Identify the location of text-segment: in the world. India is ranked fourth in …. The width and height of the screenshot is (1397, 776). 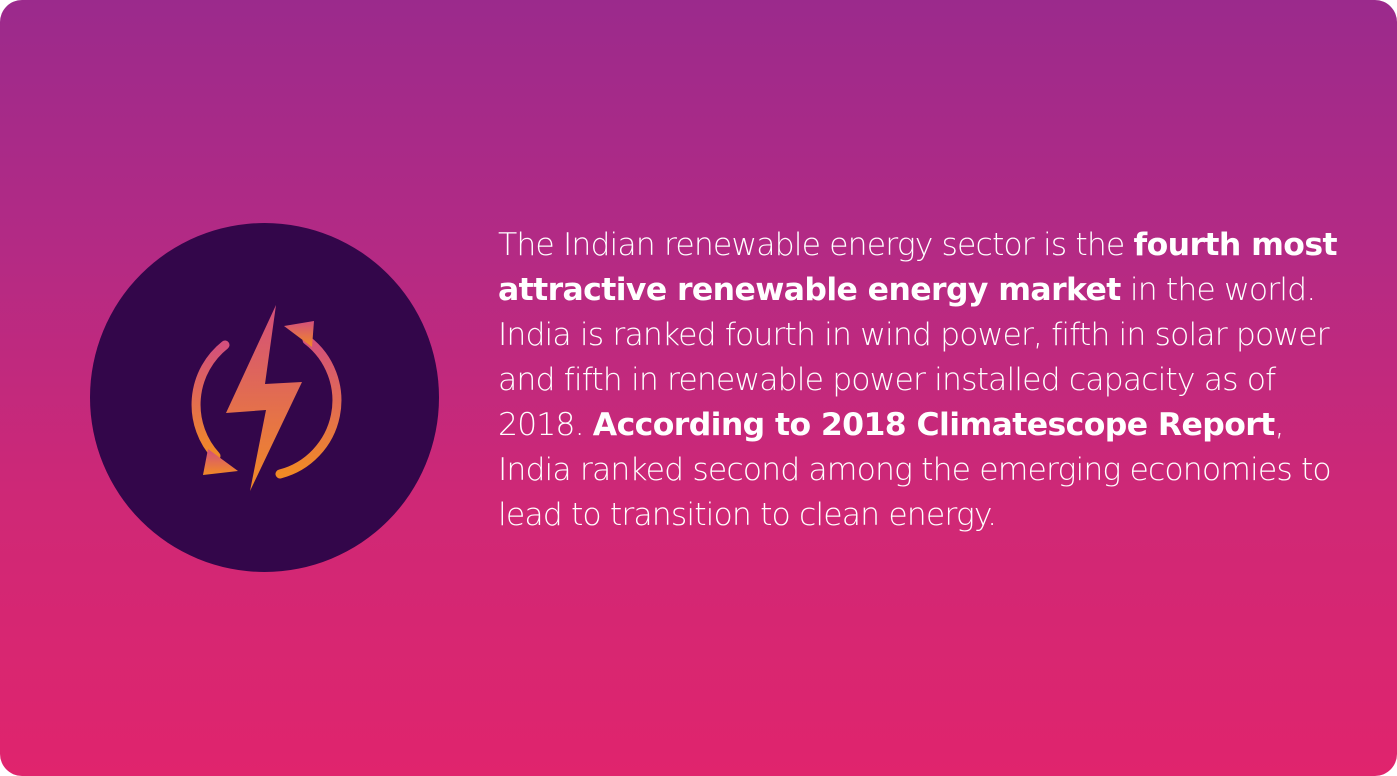
(914, 357).